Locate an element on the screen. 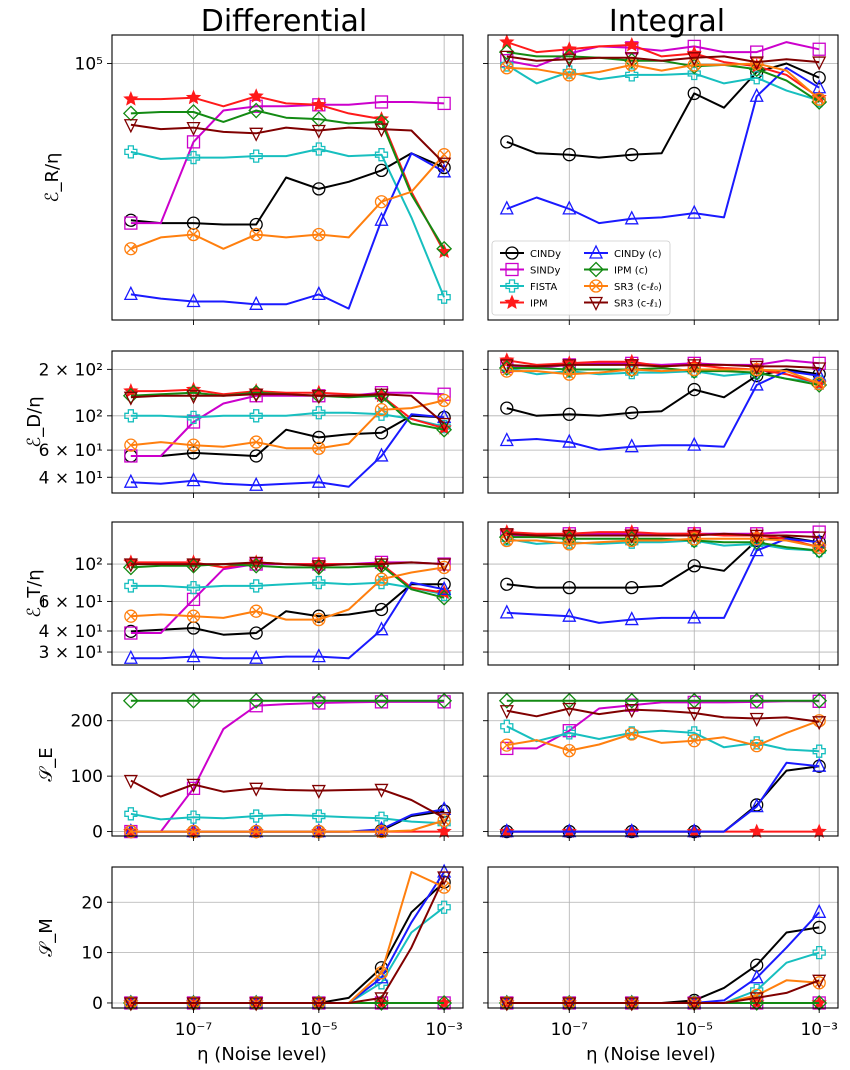 This screenshot has height=1070, width=850. y-tick-label: 10⁵ is located at coordinates (89, 65).